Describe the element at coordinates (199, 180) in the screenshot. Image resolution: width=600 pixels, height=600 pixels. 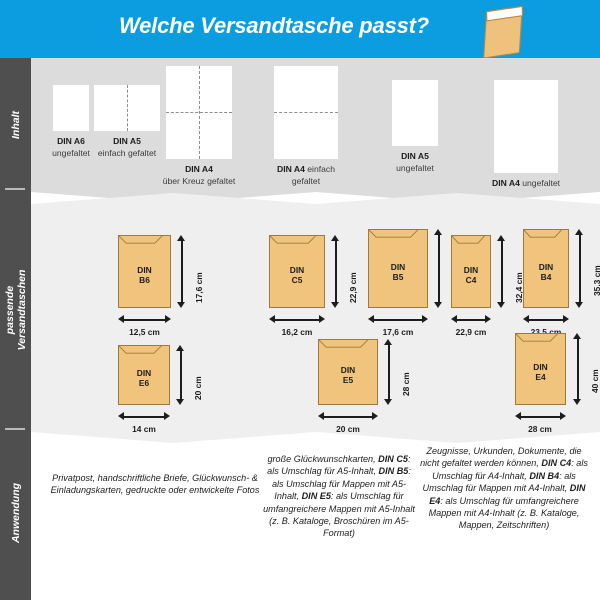
I see `caption-din-a4-cross-sub: über Kreuz gefaltet` at that location.